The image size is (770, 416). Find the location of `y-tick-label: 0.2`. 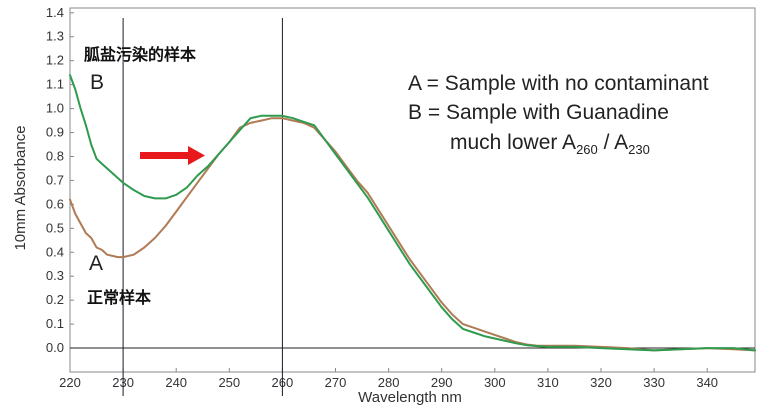

y-tick-label: 0.2 is located at coordinates (55, 299).